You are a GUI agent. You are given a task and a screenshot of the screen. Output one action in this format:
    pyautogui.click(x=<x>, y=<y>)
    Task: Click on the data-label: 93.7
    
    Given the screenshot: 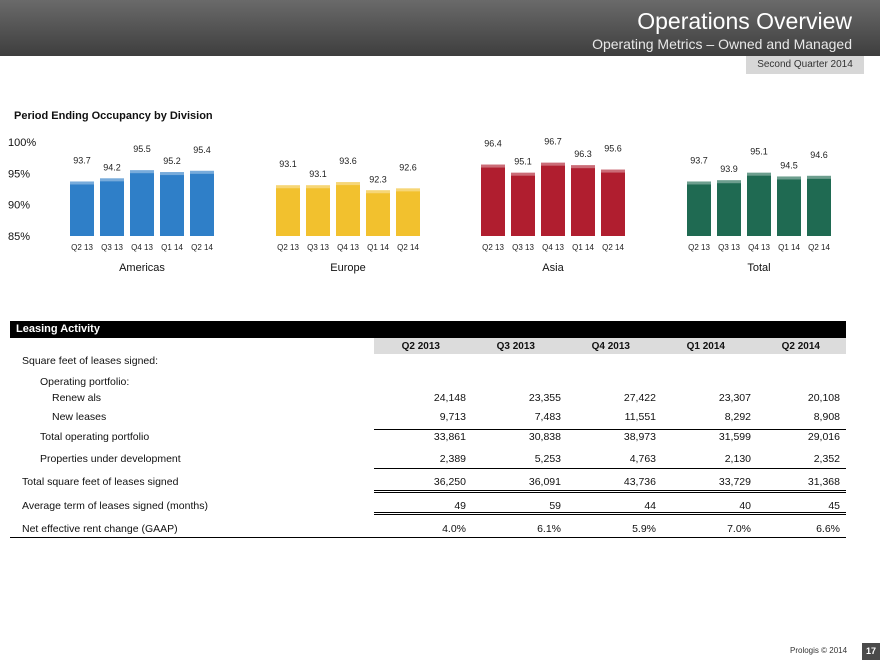 What is the action you would take?
    pyautogui.click(x=82, y=160)
    